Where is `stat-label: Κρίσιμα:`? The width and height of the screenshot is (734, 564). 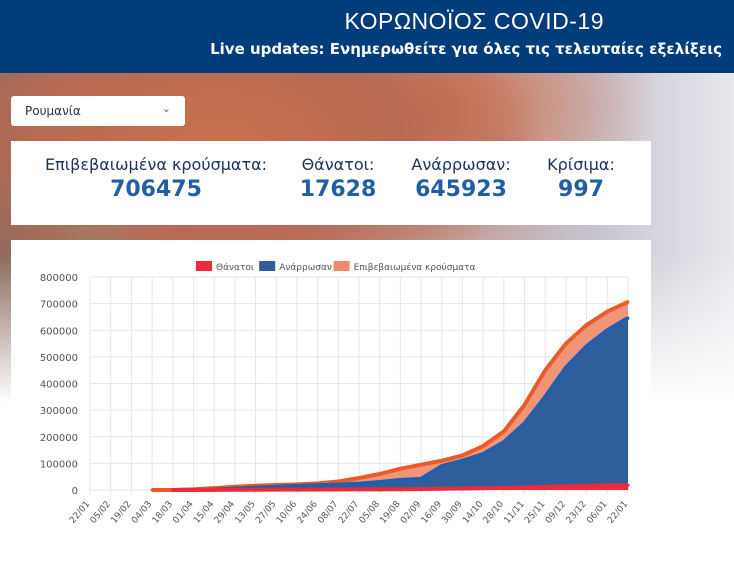
stat-label: Κρίσιμα: is located at coordinates (581, 164).